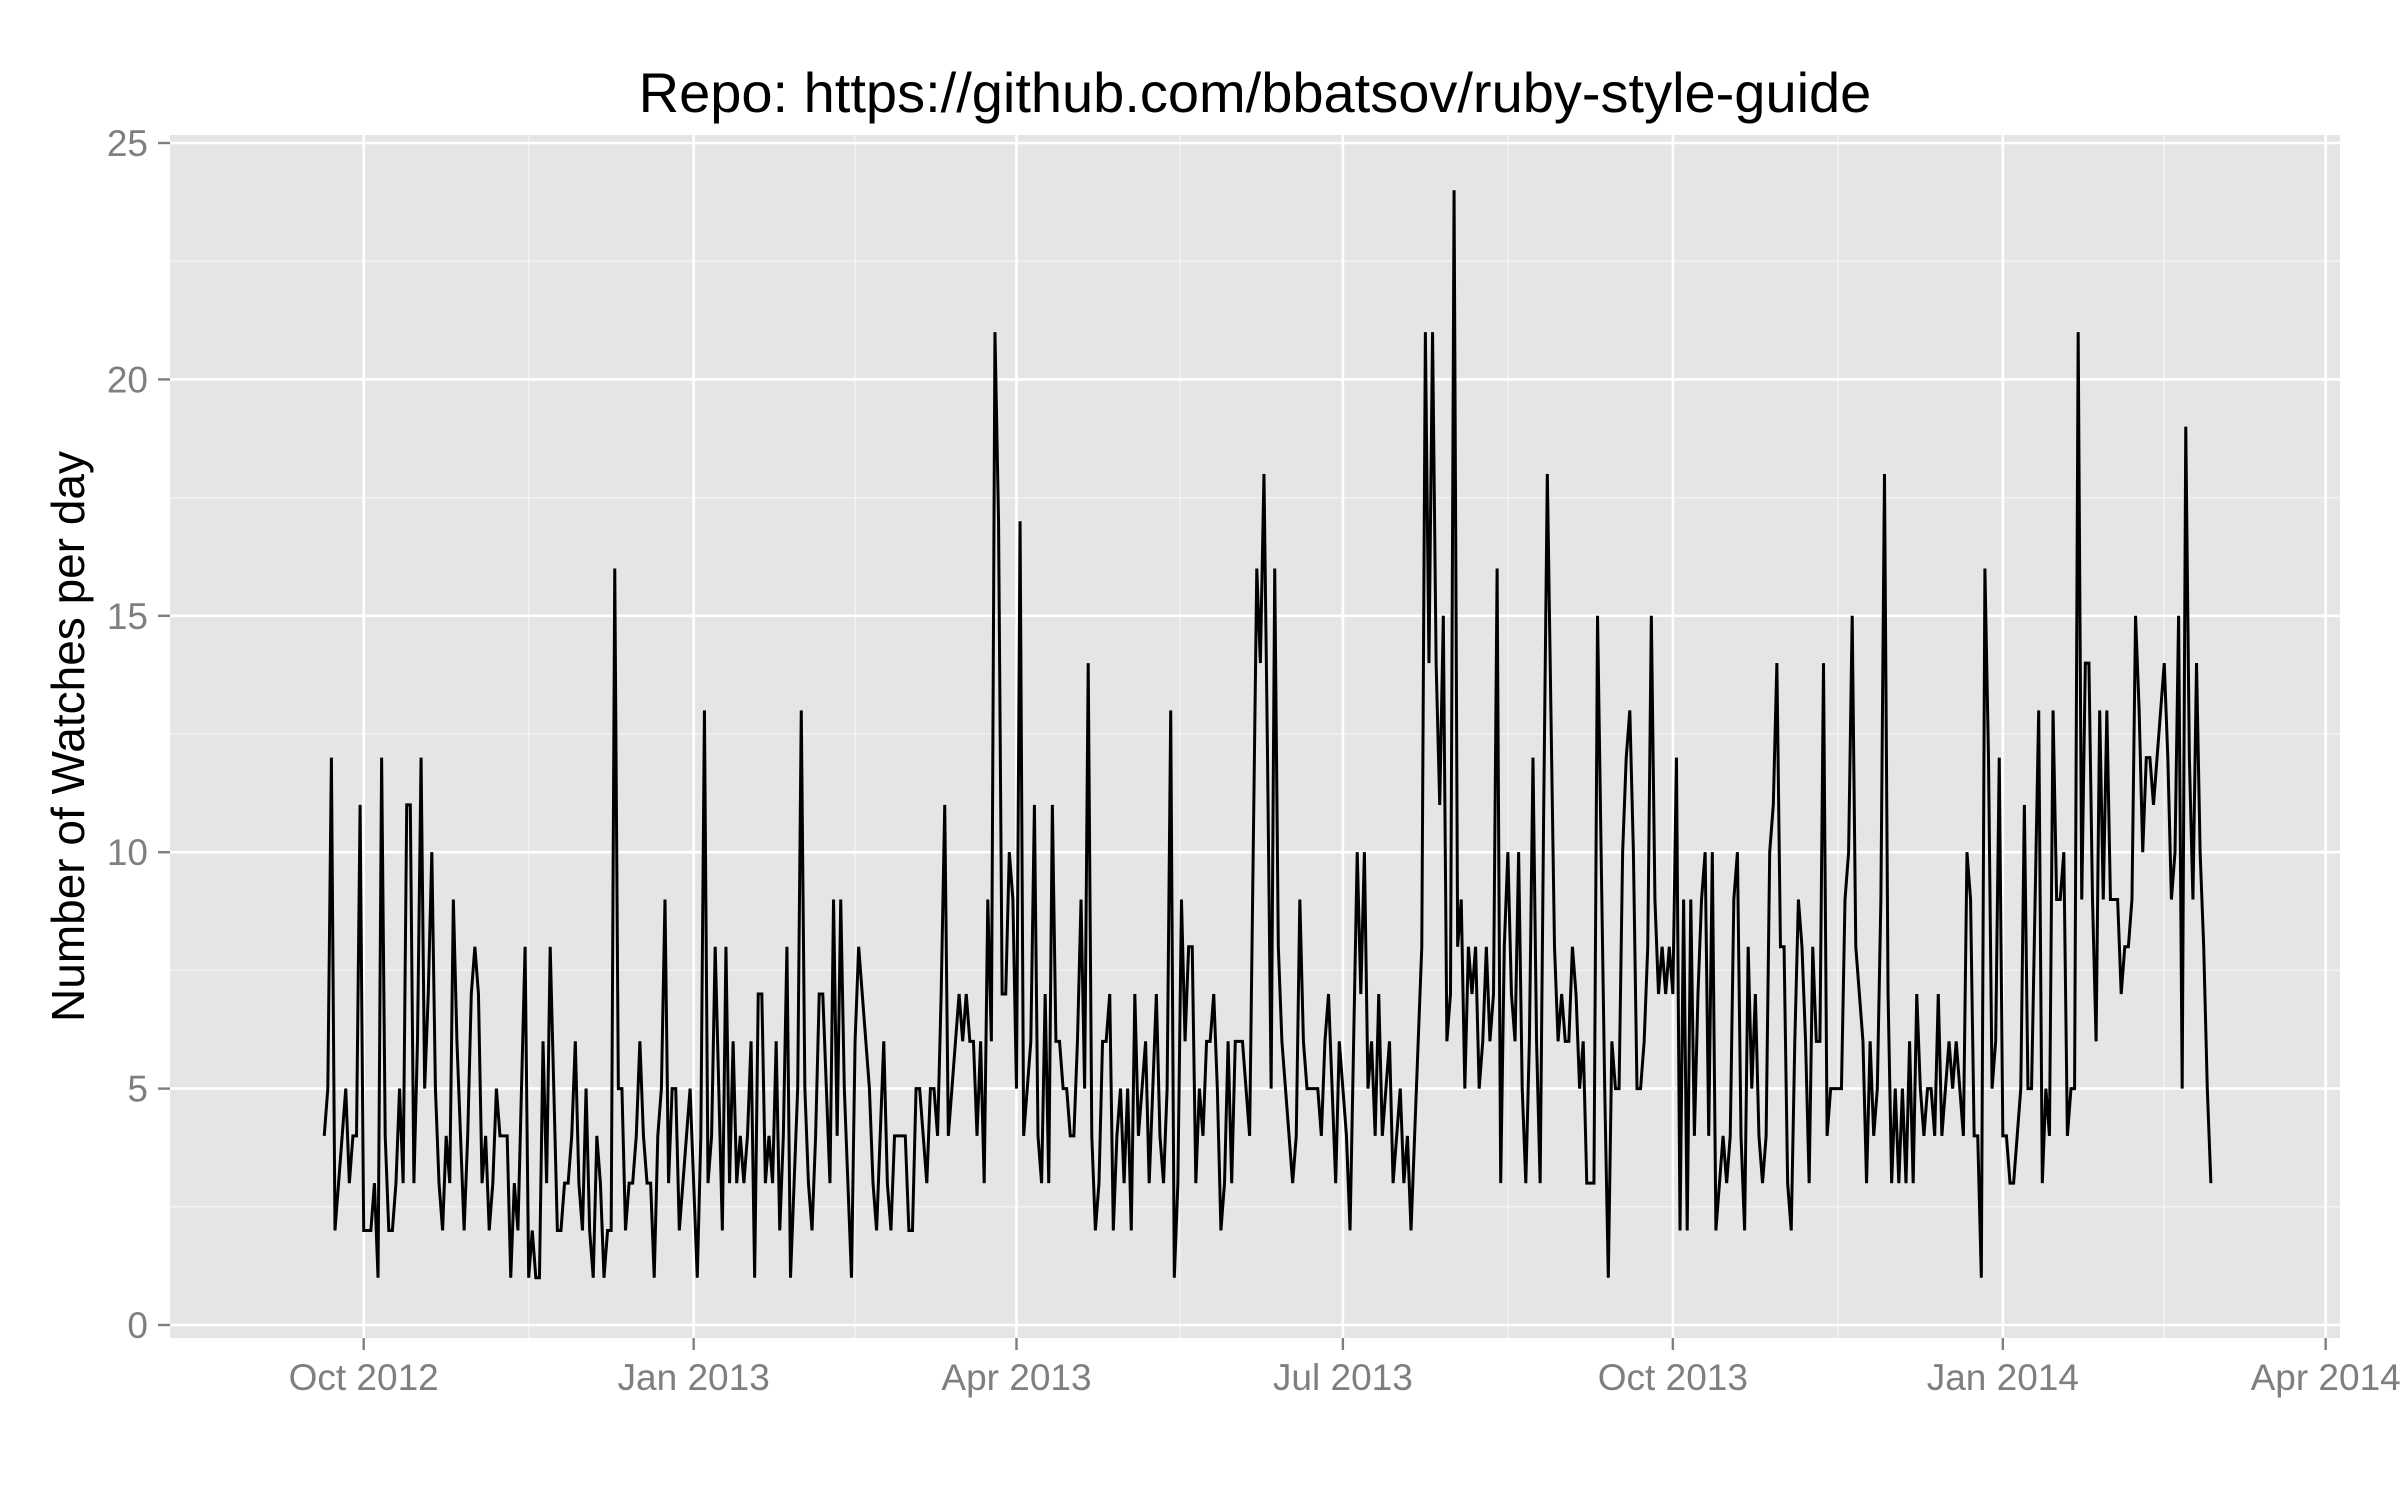 The image size is (2400, 1500). I want to click on x-tick-label: Jan 2013, so click(694, 1377).